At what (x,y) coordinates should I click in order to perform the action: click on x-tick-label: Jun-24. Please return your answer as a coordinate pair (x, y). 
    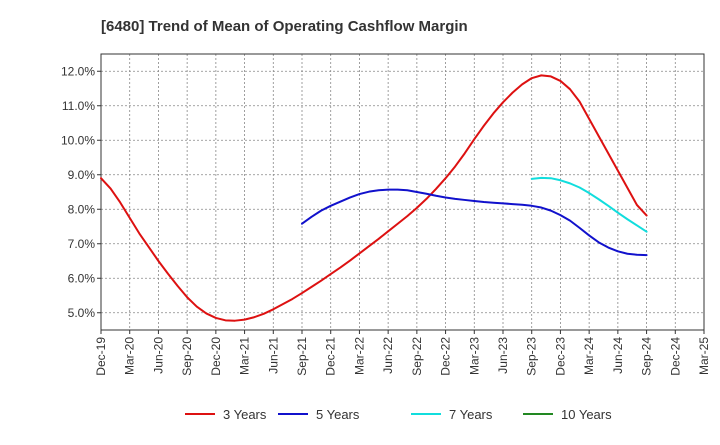
    Looking at the image, I should click on (618, 355).